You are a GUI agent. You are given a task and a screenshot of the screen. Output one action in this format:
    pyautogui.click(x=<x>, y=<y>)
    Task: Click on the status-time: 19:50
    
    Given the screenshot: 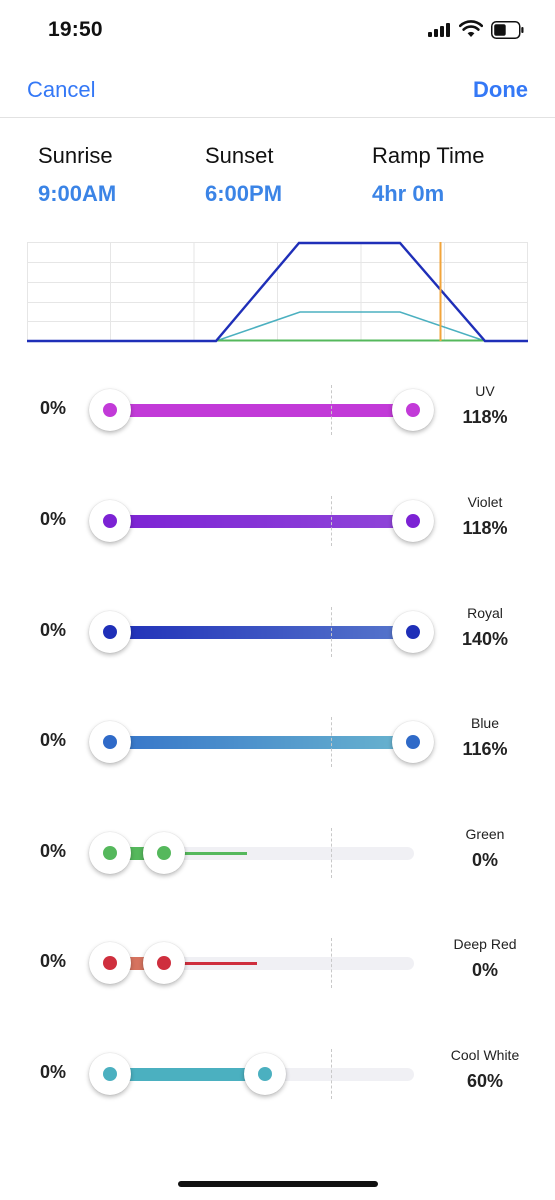 What is the action you would take?
    pyautogui.click(x=75, y=29)
    